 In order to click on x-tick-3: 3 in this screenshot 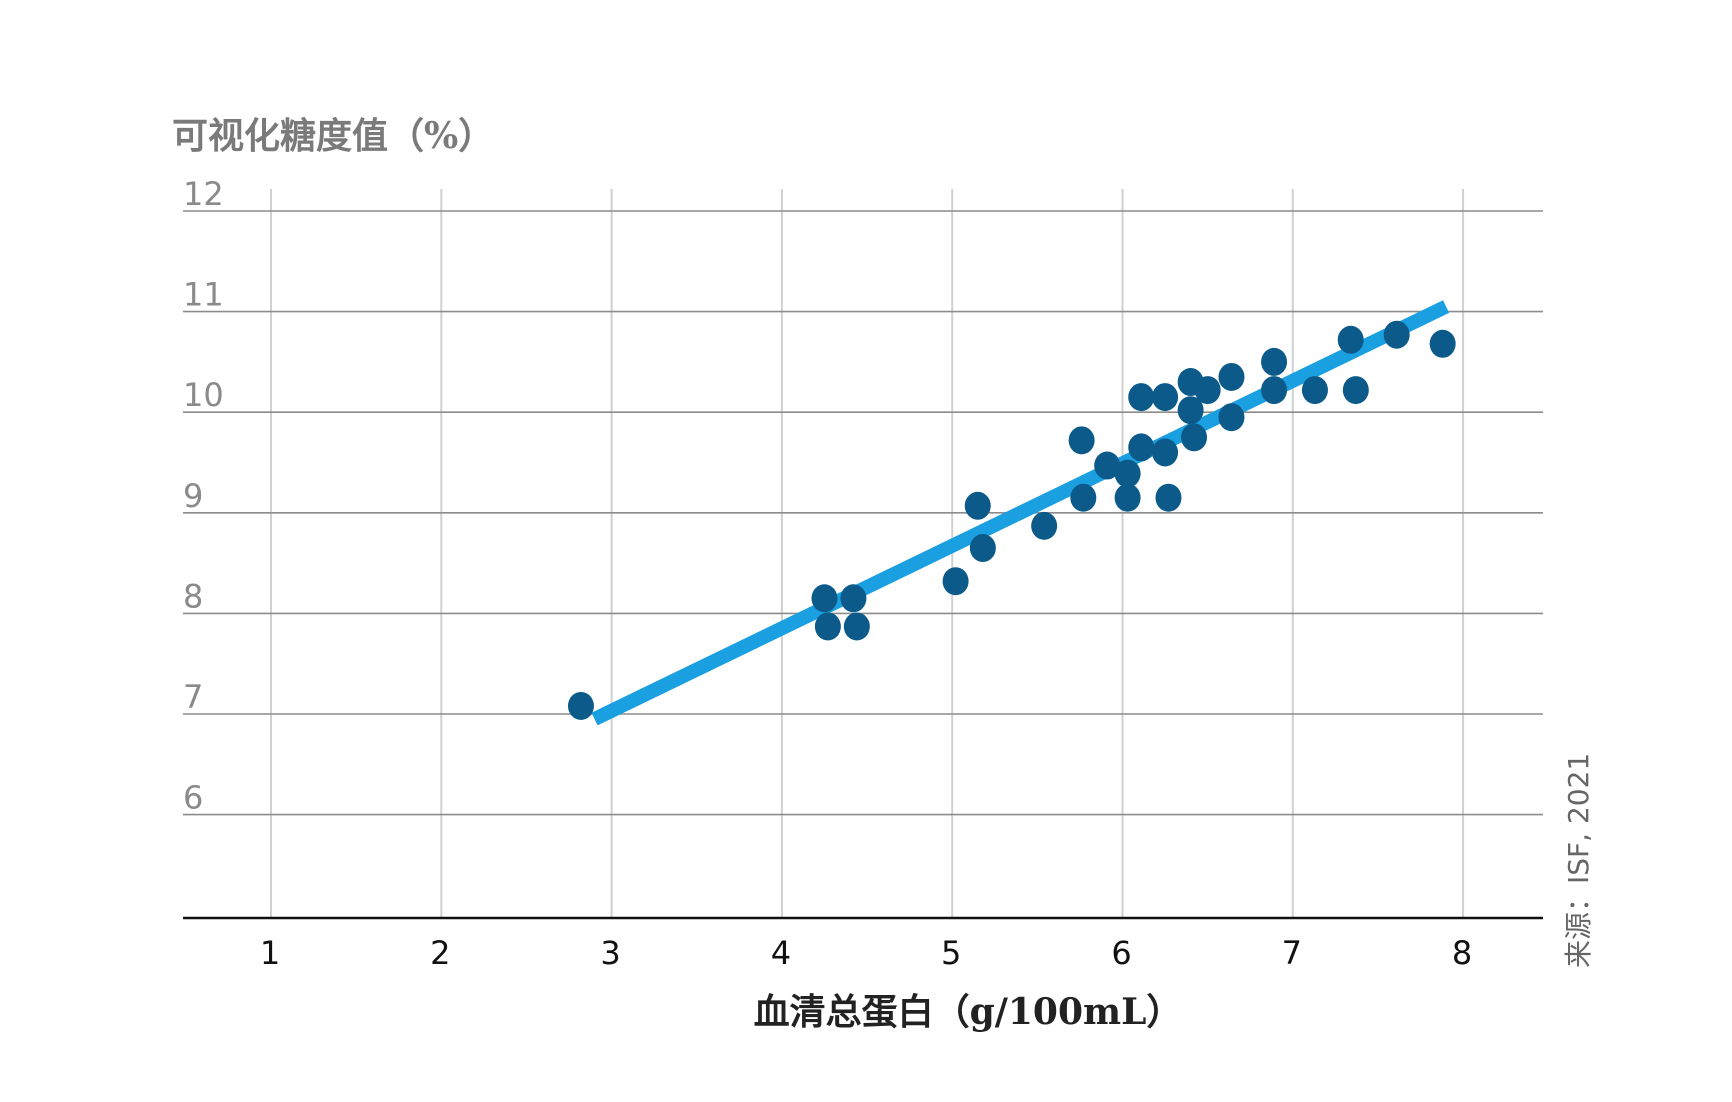, I will do `click(610, 953)`.